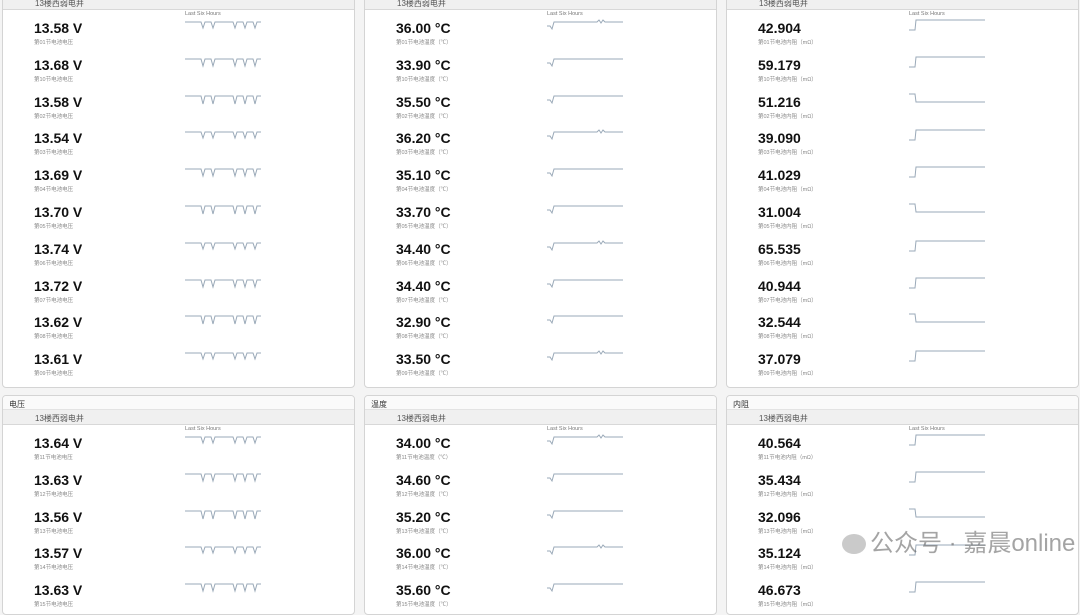 This screenshot has width=1080, height=615. I want to click on metric-row: 36.20 °C 第03节电池温度（℃）, so click(540, 142).